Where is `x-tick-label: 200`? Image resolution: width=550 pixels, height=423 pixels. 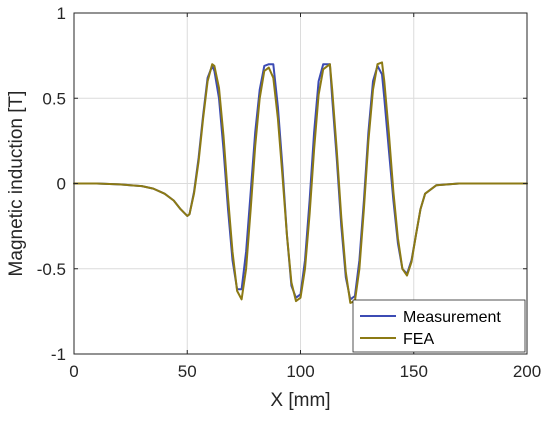 x-tick-label: 200 is located at coordinates (527, 371).